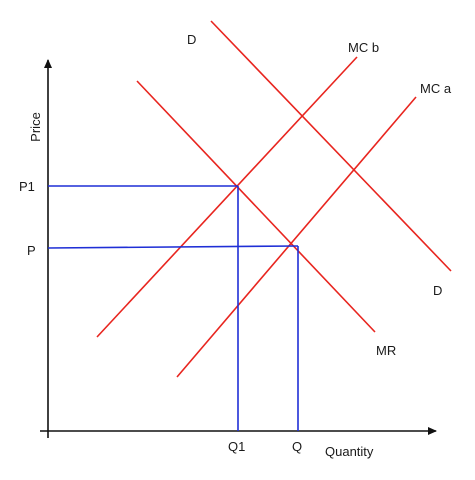 Image resolution: width=475 pixels, height=480 pixels. Describe the element at coordinates (31, 250) in the screenshot. I see `p-label: P` at that location.